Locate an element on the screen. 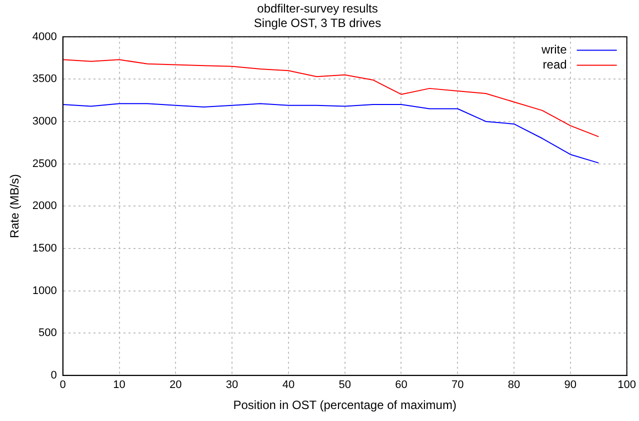 The width and height of the screenshot is (639, 421). x-tick-label: 40 is located at coordinates (288, 385).